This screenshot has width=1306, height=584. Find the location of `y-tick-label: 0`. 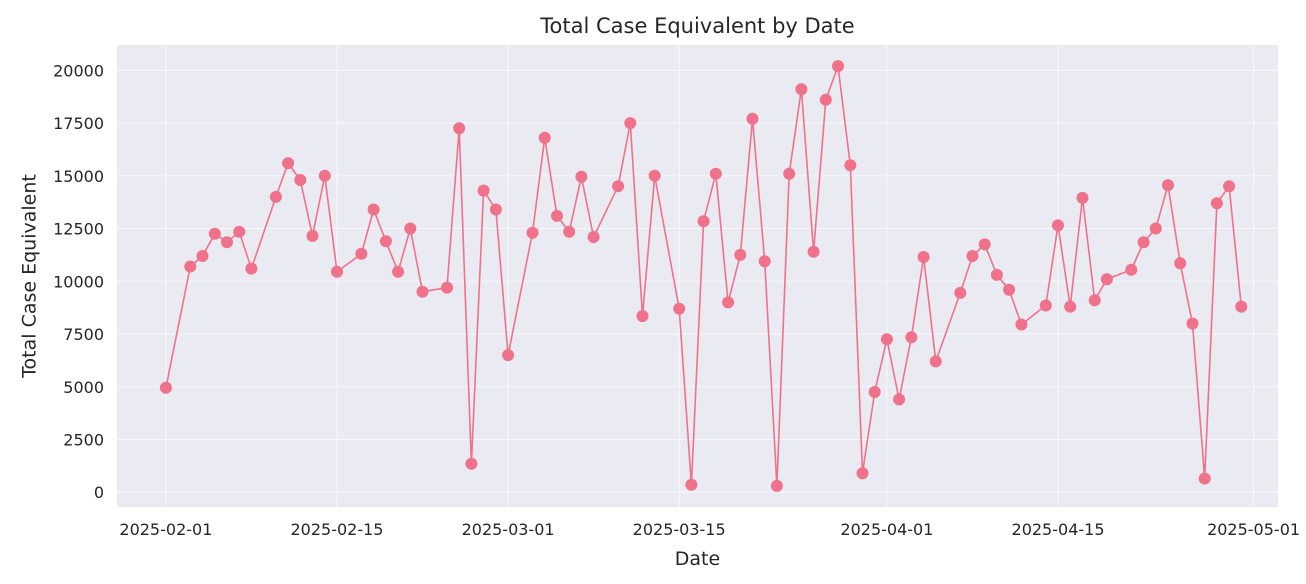

y-tick-label: 0 is located at coordinates (99, 492).